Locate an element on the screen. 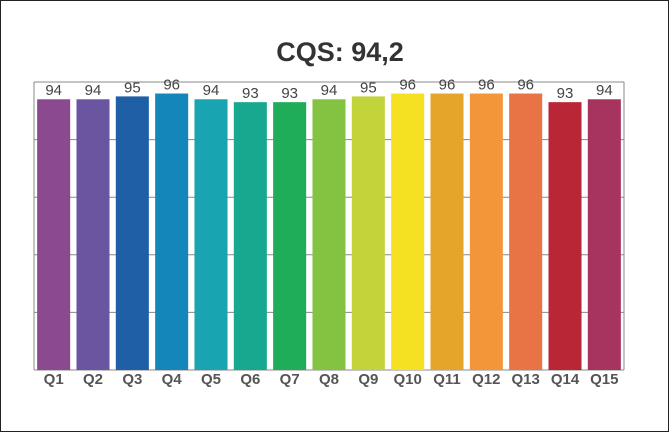  x-tick-label: Q2 is located at coordinates (93, 379).